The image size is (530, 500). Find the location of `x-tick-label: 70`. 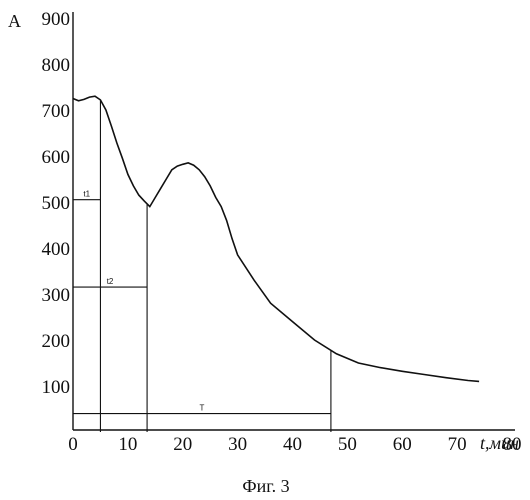

x-tick-label: 70 is located at coordinates (457, 444).